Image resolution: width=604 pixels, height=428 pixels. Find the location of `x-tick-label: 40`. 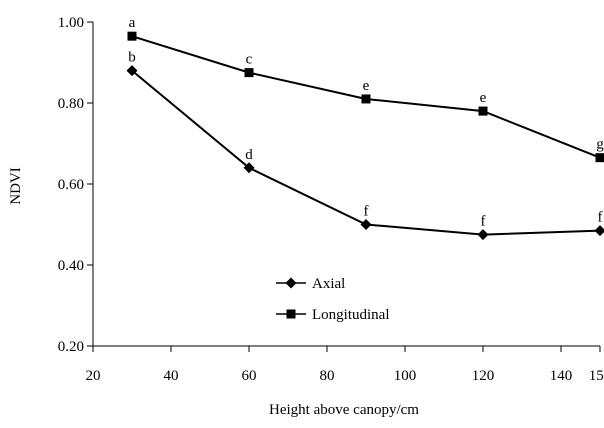

x-tick-label: 40 is located at coordinates (171, 376).